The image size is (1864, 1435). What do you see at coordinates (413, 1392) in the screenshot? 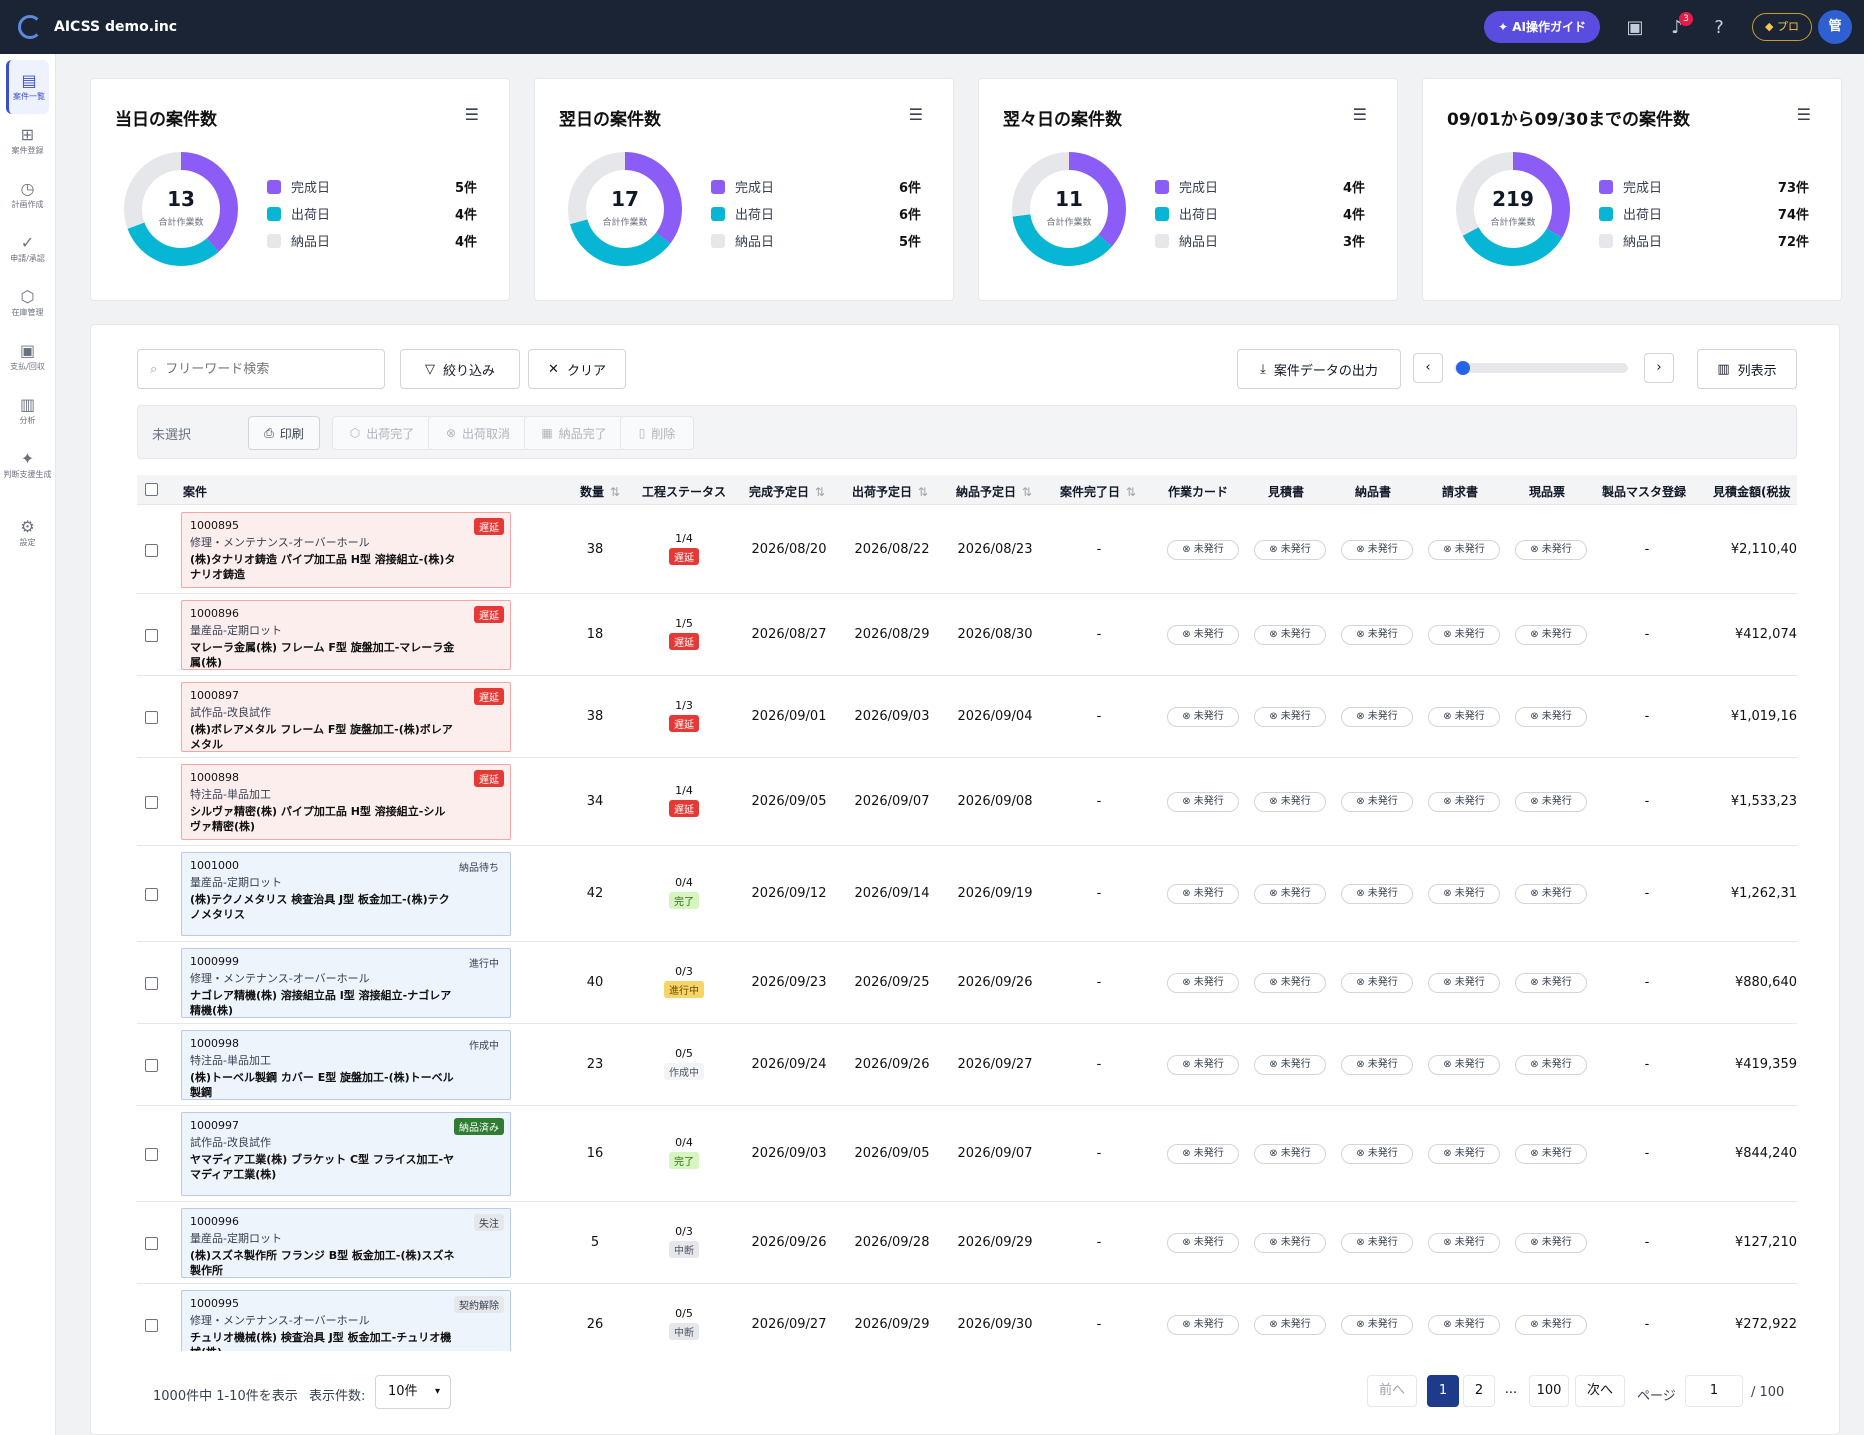
I see `per-page-select: 10件 ▾` at bounding box center [413, 1392].